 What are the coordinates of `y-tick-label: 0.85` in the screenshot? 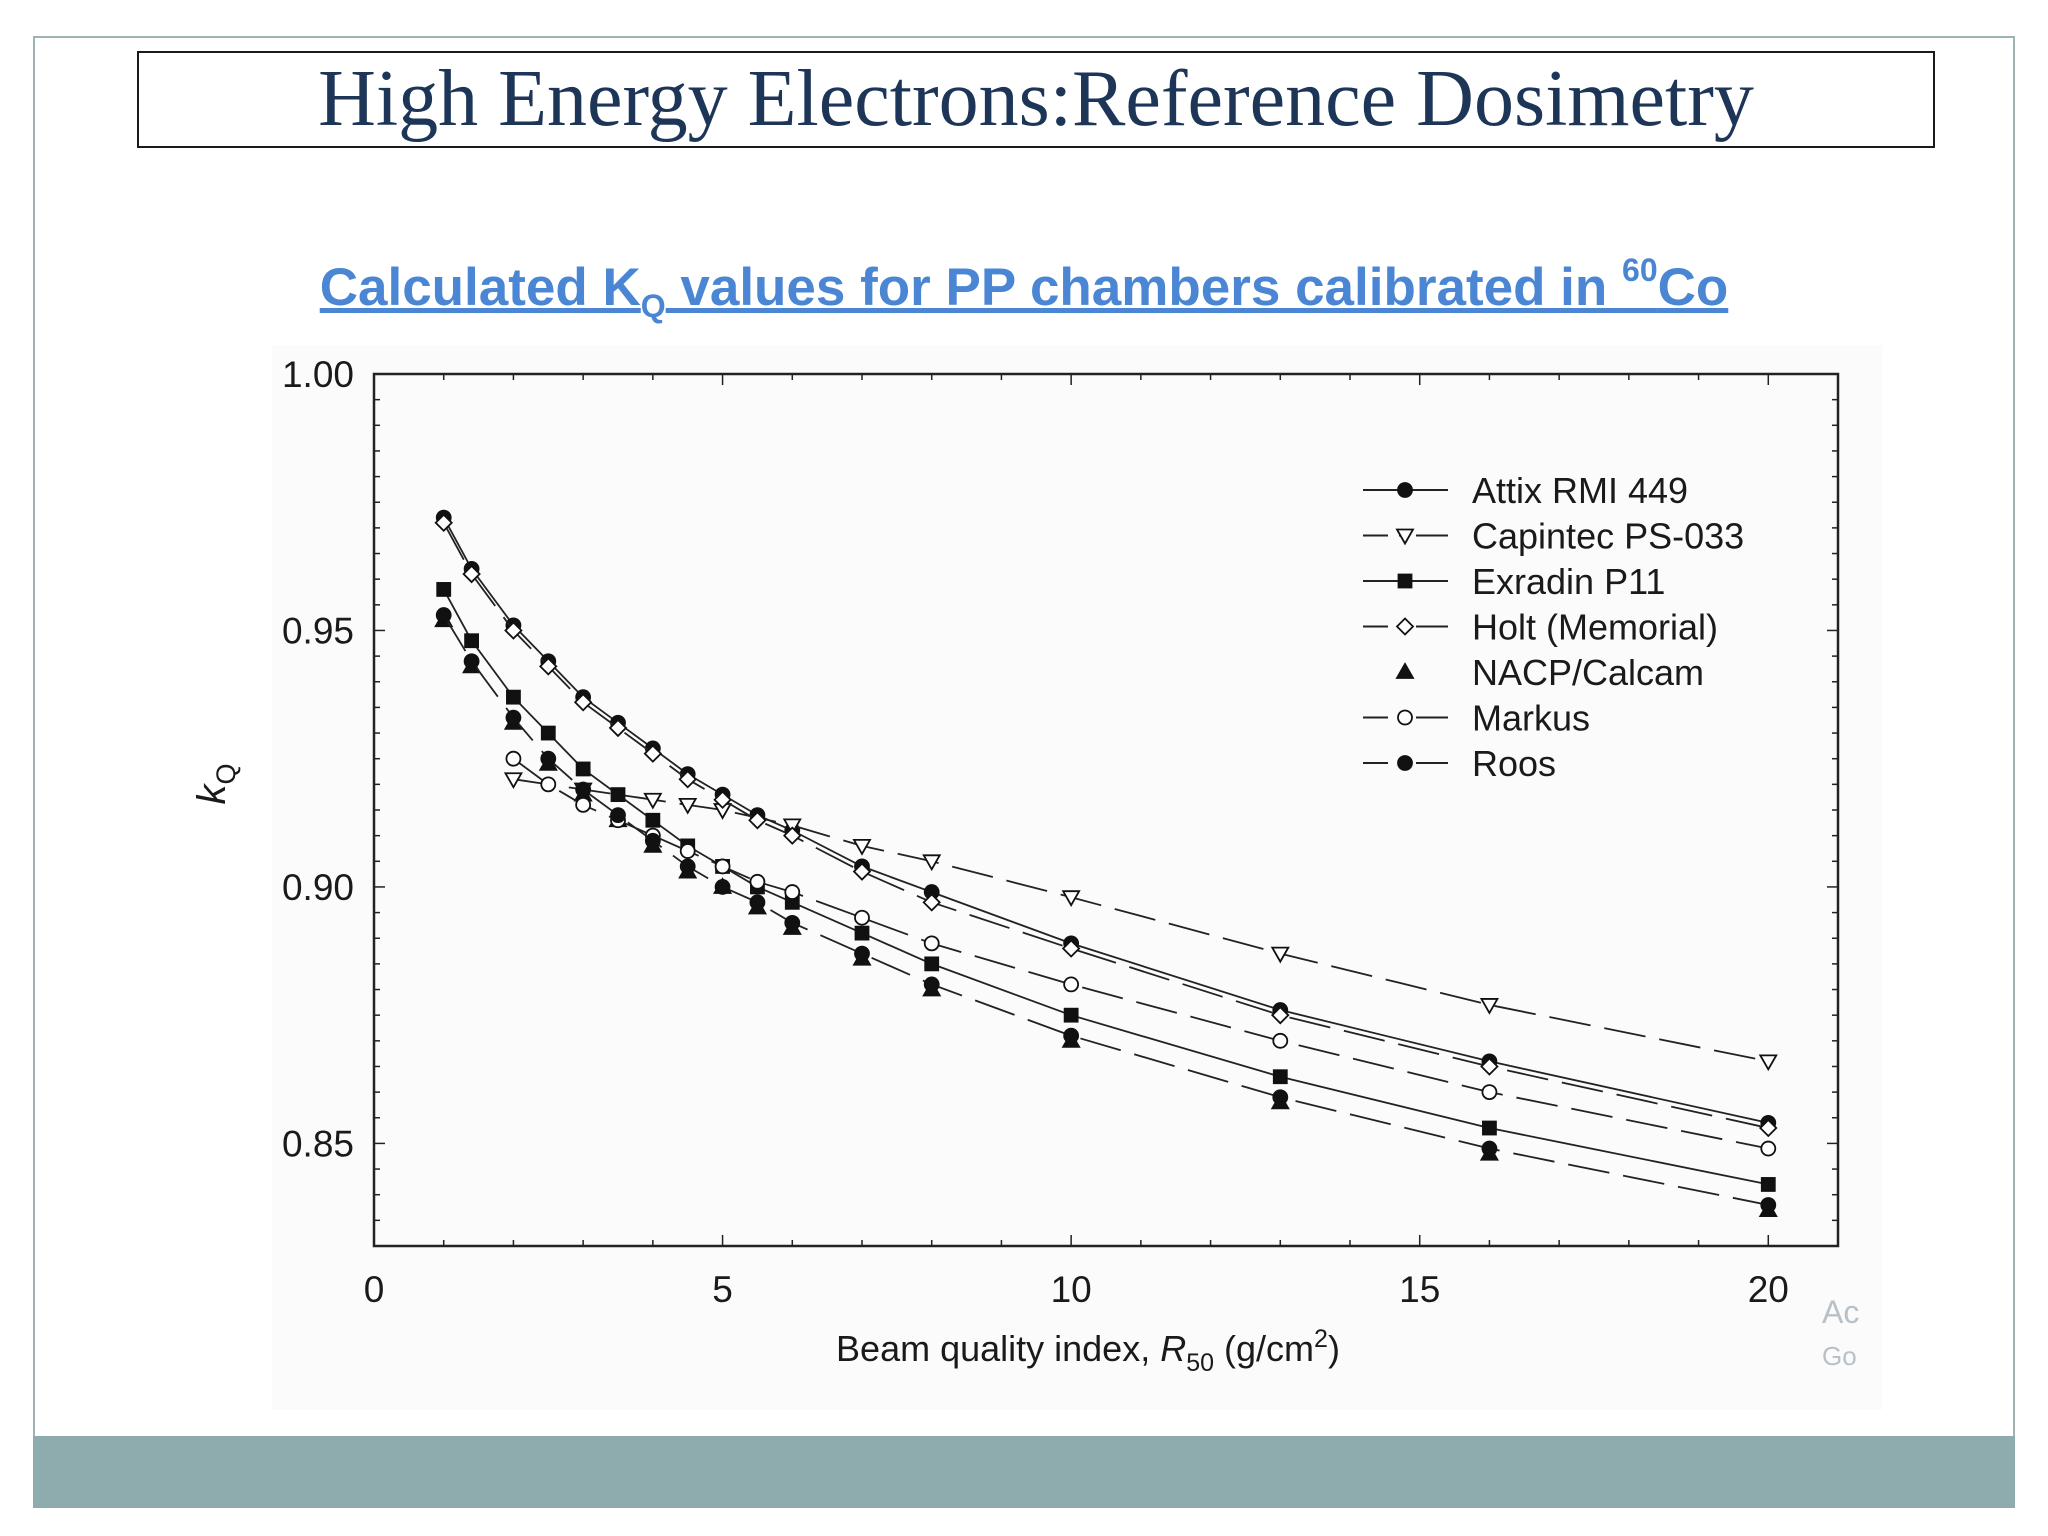 It's located at (318, 1143).